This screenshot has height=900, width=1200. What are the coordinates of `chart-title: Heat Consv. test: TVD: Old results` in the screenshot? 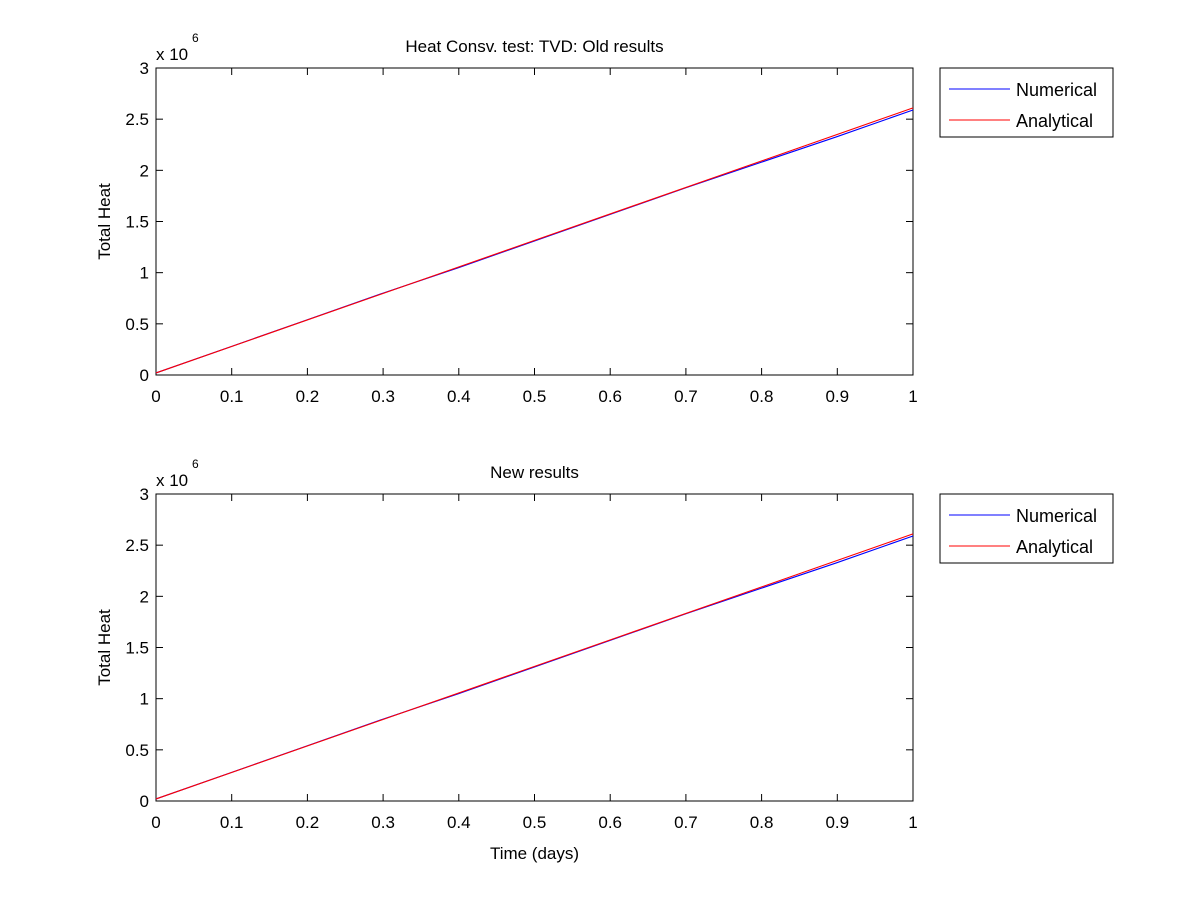 It's located at (534, 46).